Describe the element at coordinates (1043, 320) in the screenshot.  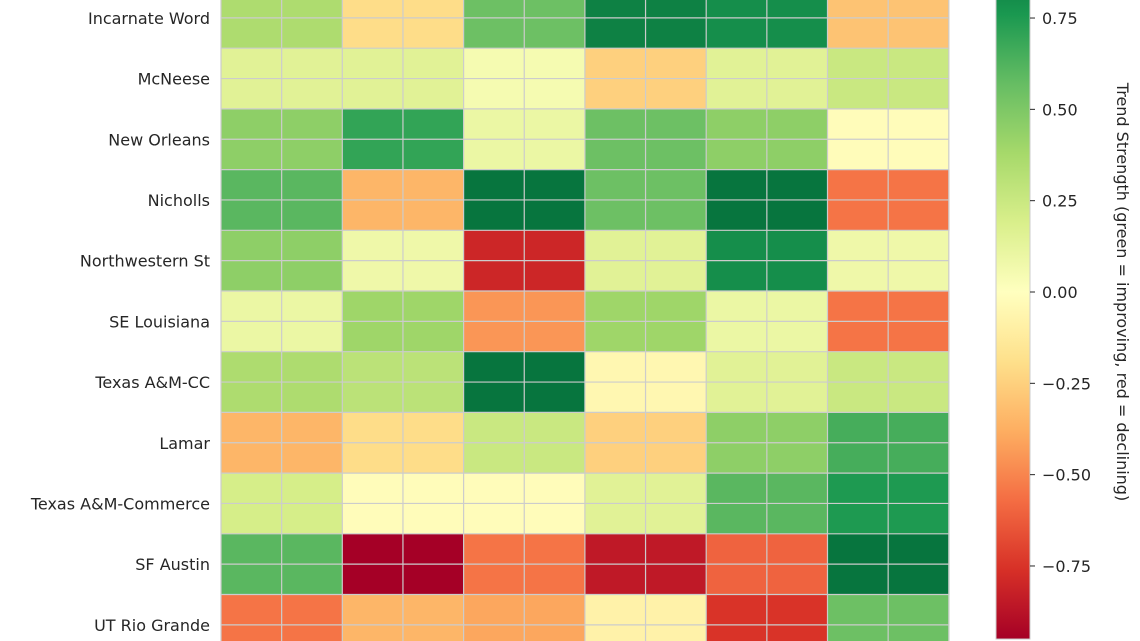
I see `colorbar: 0.75 0.50 0.25 0.00 −0.25 −0.50 −0.75` at that location.